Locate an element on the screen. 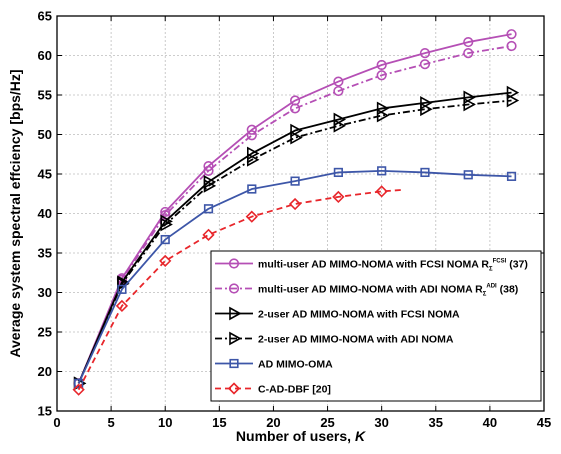 This screenshot has height=454, width=561. x-tick-label: 45 is located at coordinates (544, 422).